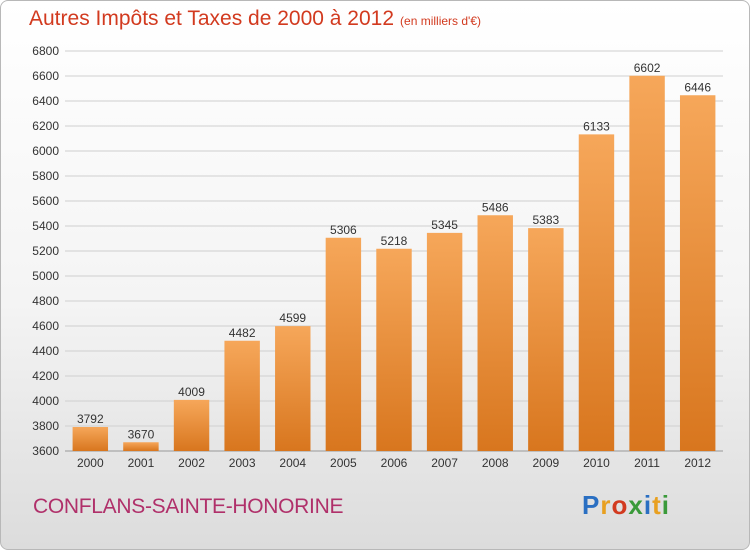 The width and height of the screenshot is (750, 550). Describe the element at coordinates (545, 463) in the screenshot. I see `x-tick-label: 2009` at that location.